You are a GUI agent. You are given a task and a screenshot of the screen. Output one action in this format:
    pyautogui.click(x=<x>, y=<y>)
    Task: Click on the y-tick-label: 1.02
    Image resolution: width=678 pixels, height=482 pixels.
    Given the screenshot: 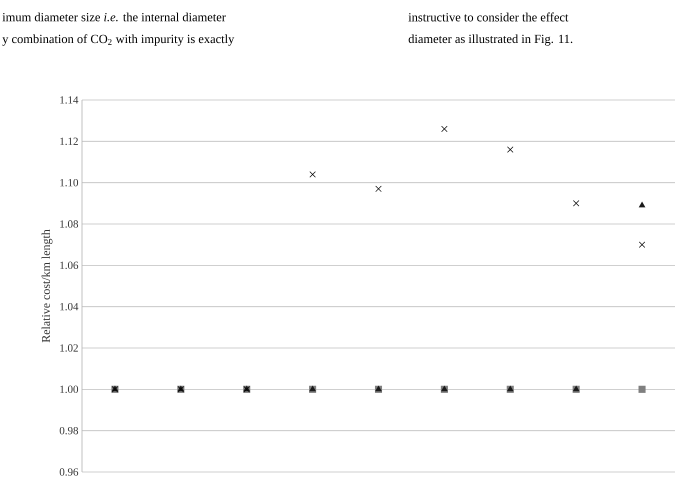 What is the action you would take?
    pyautogui.click(x=69, y=348)
    